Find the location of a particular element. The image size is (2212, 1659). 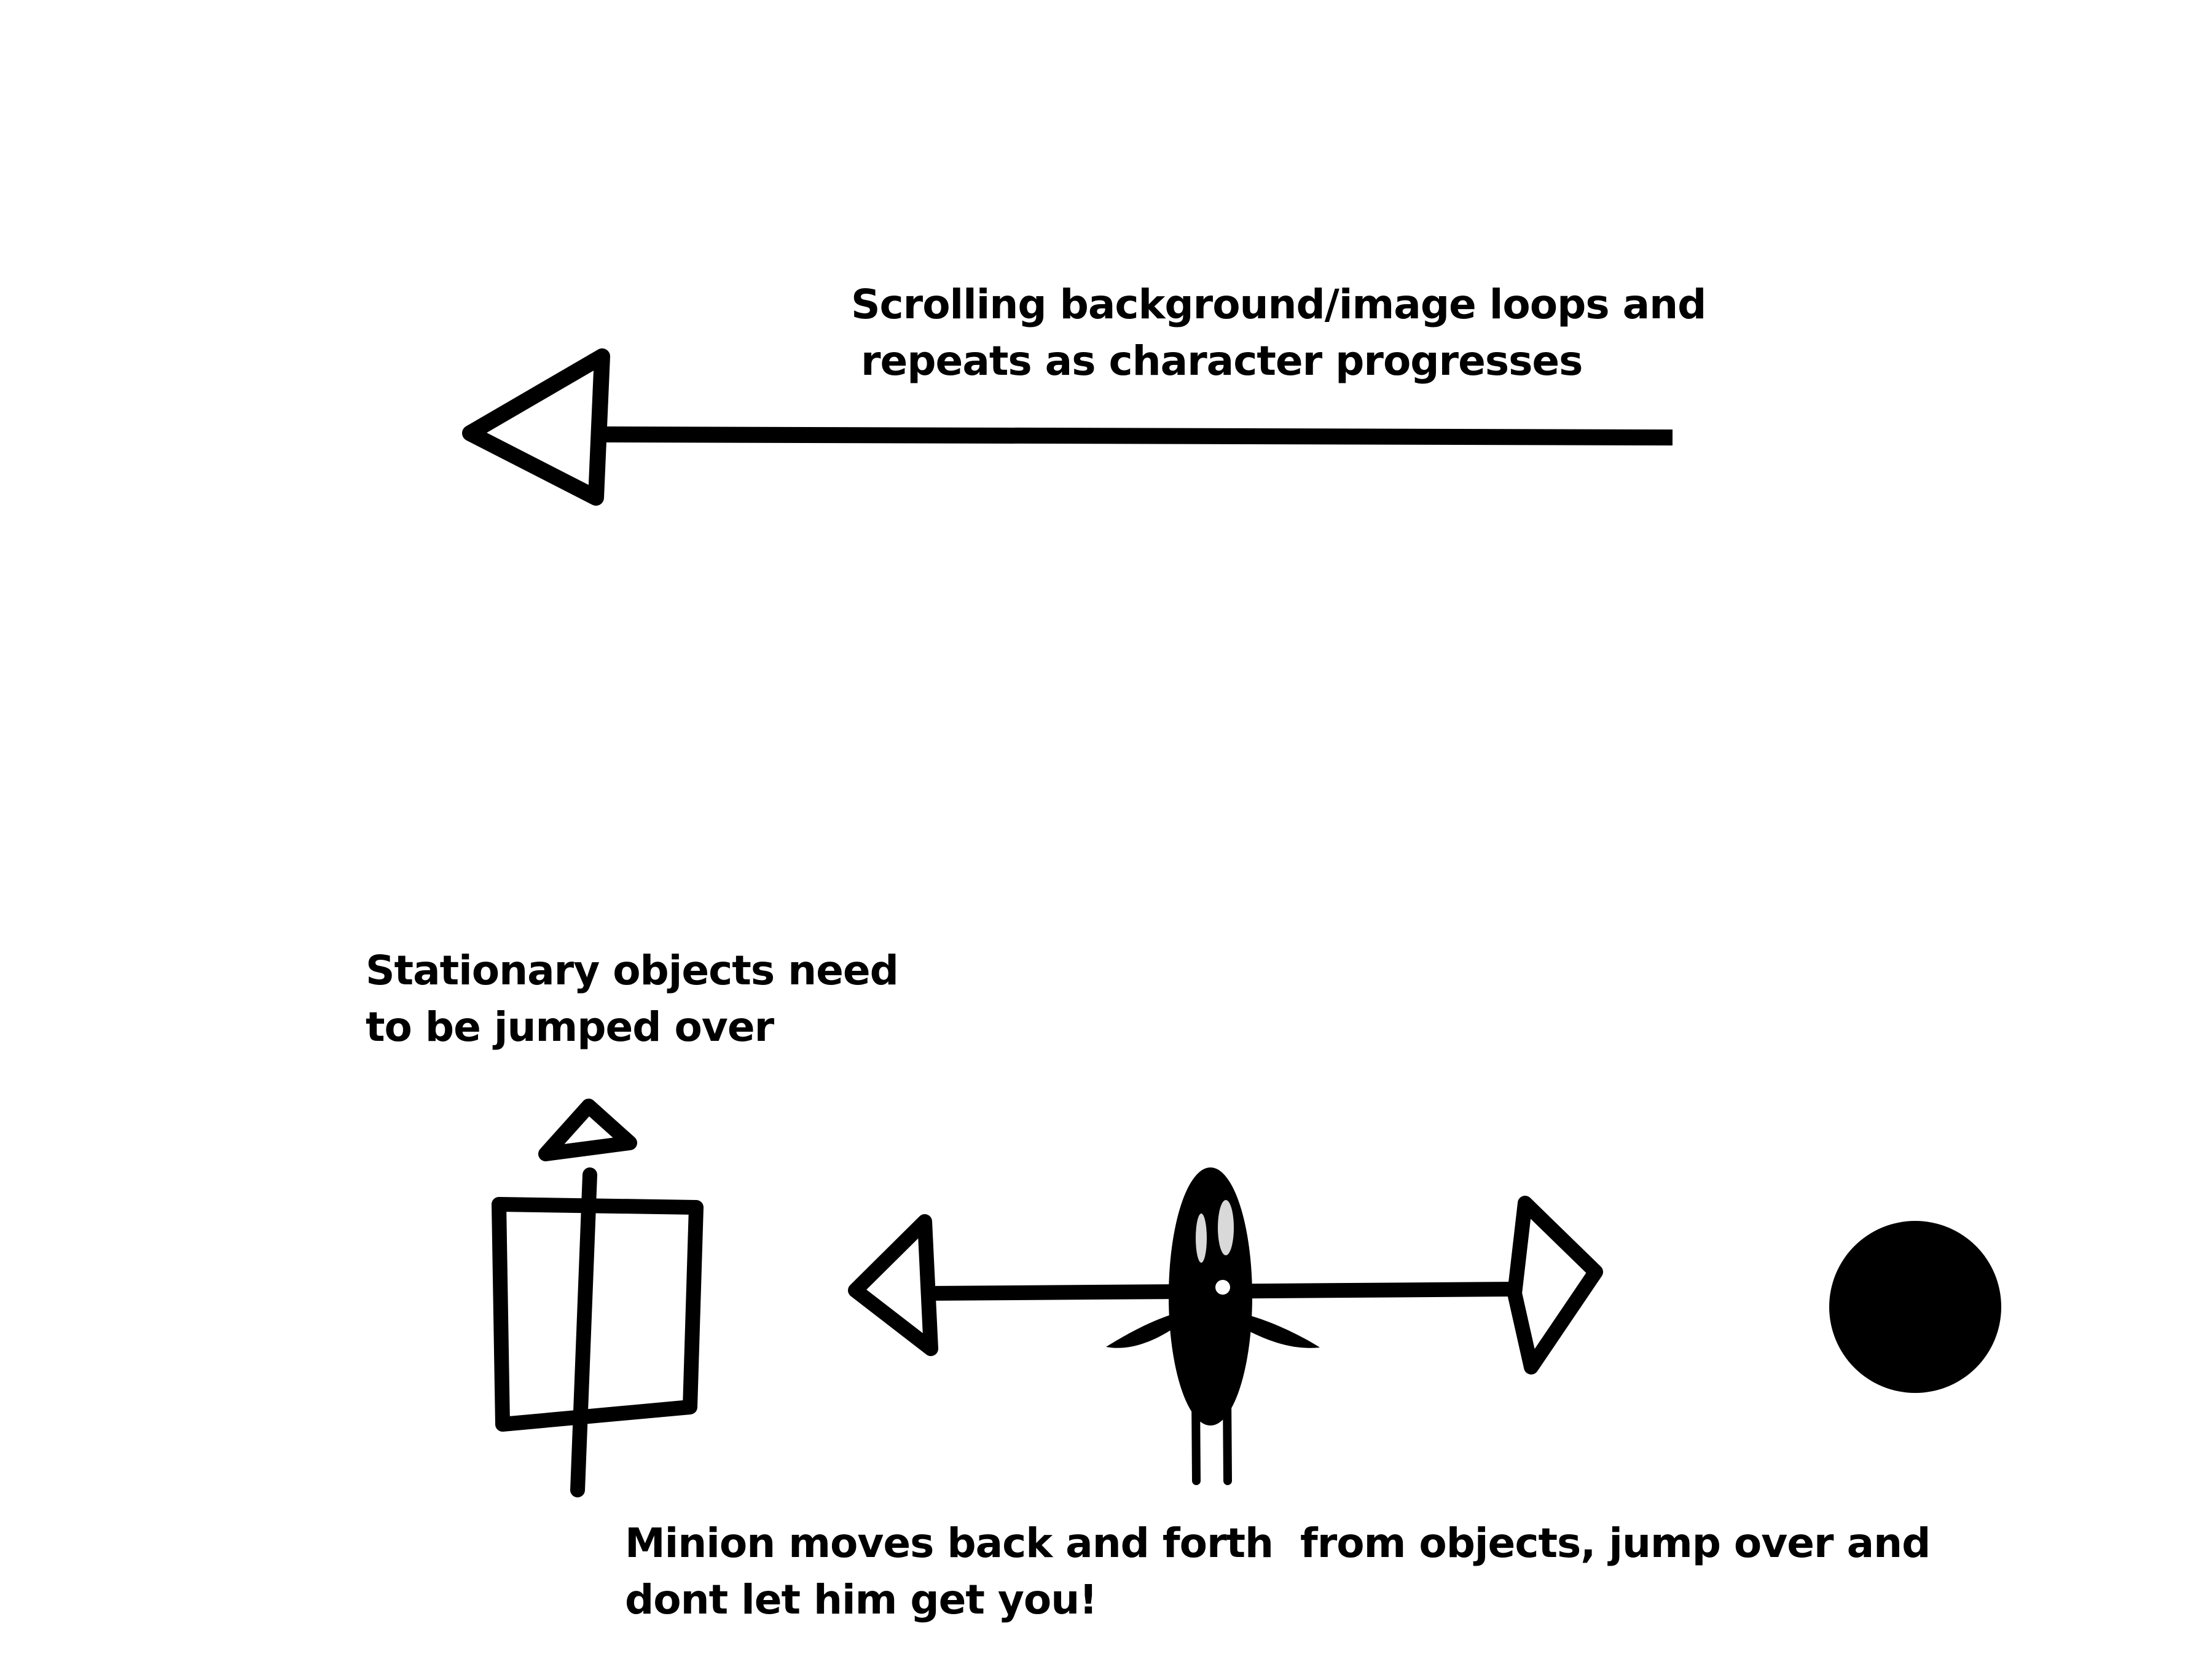

scrolling-caption-line2: repeats as character progresses is located at coordinates (1222, 361).